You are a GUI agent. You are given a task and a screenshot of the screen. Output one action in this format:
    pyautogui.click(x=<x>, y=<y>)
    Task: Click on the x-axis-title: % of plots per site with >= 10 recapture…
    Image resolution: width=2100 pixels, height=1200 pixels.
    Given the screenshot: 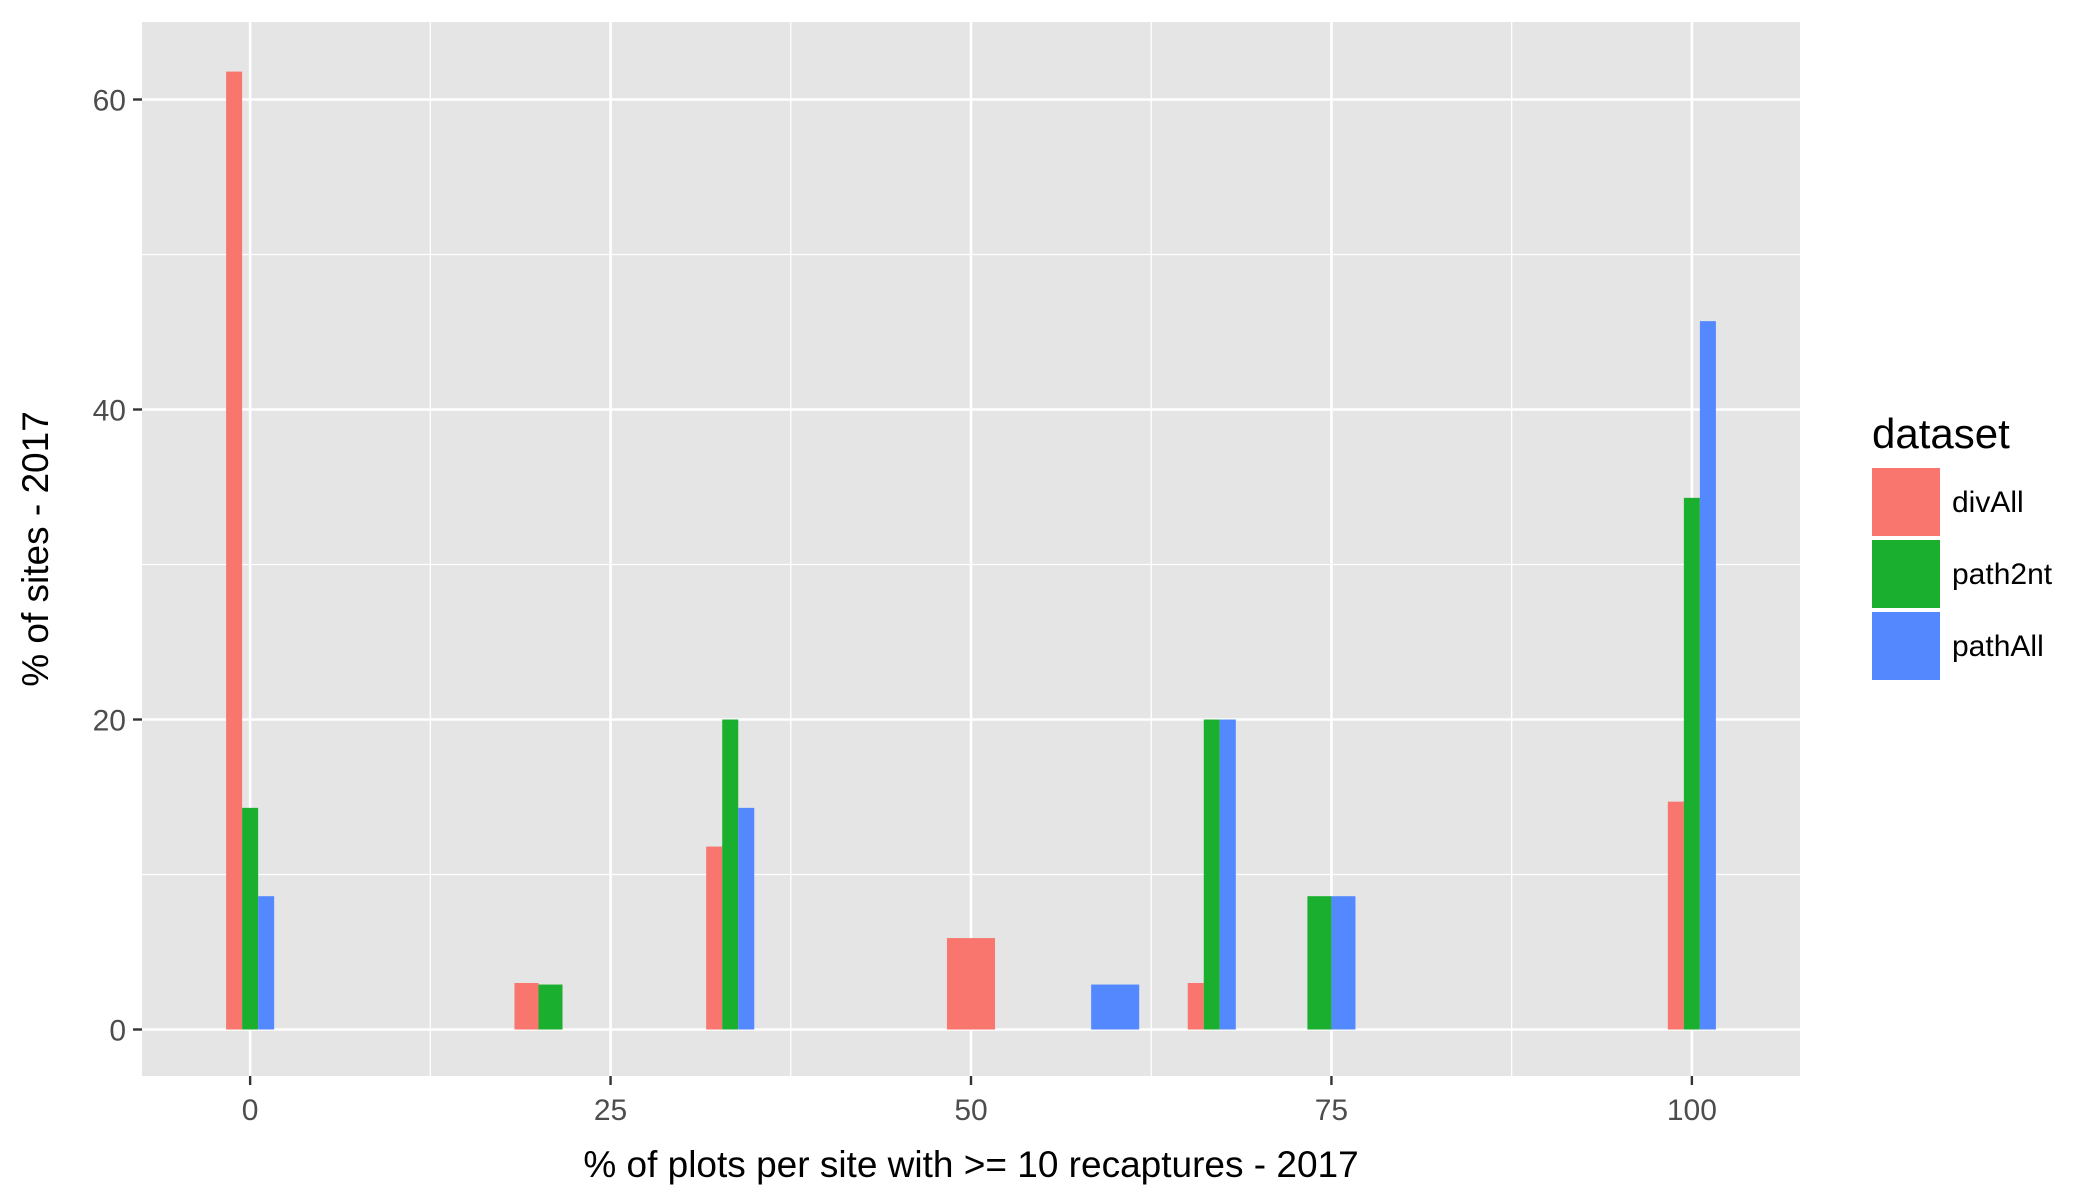 What is the action you would take?
    pyautogui.click(x=970, y=1164)
    